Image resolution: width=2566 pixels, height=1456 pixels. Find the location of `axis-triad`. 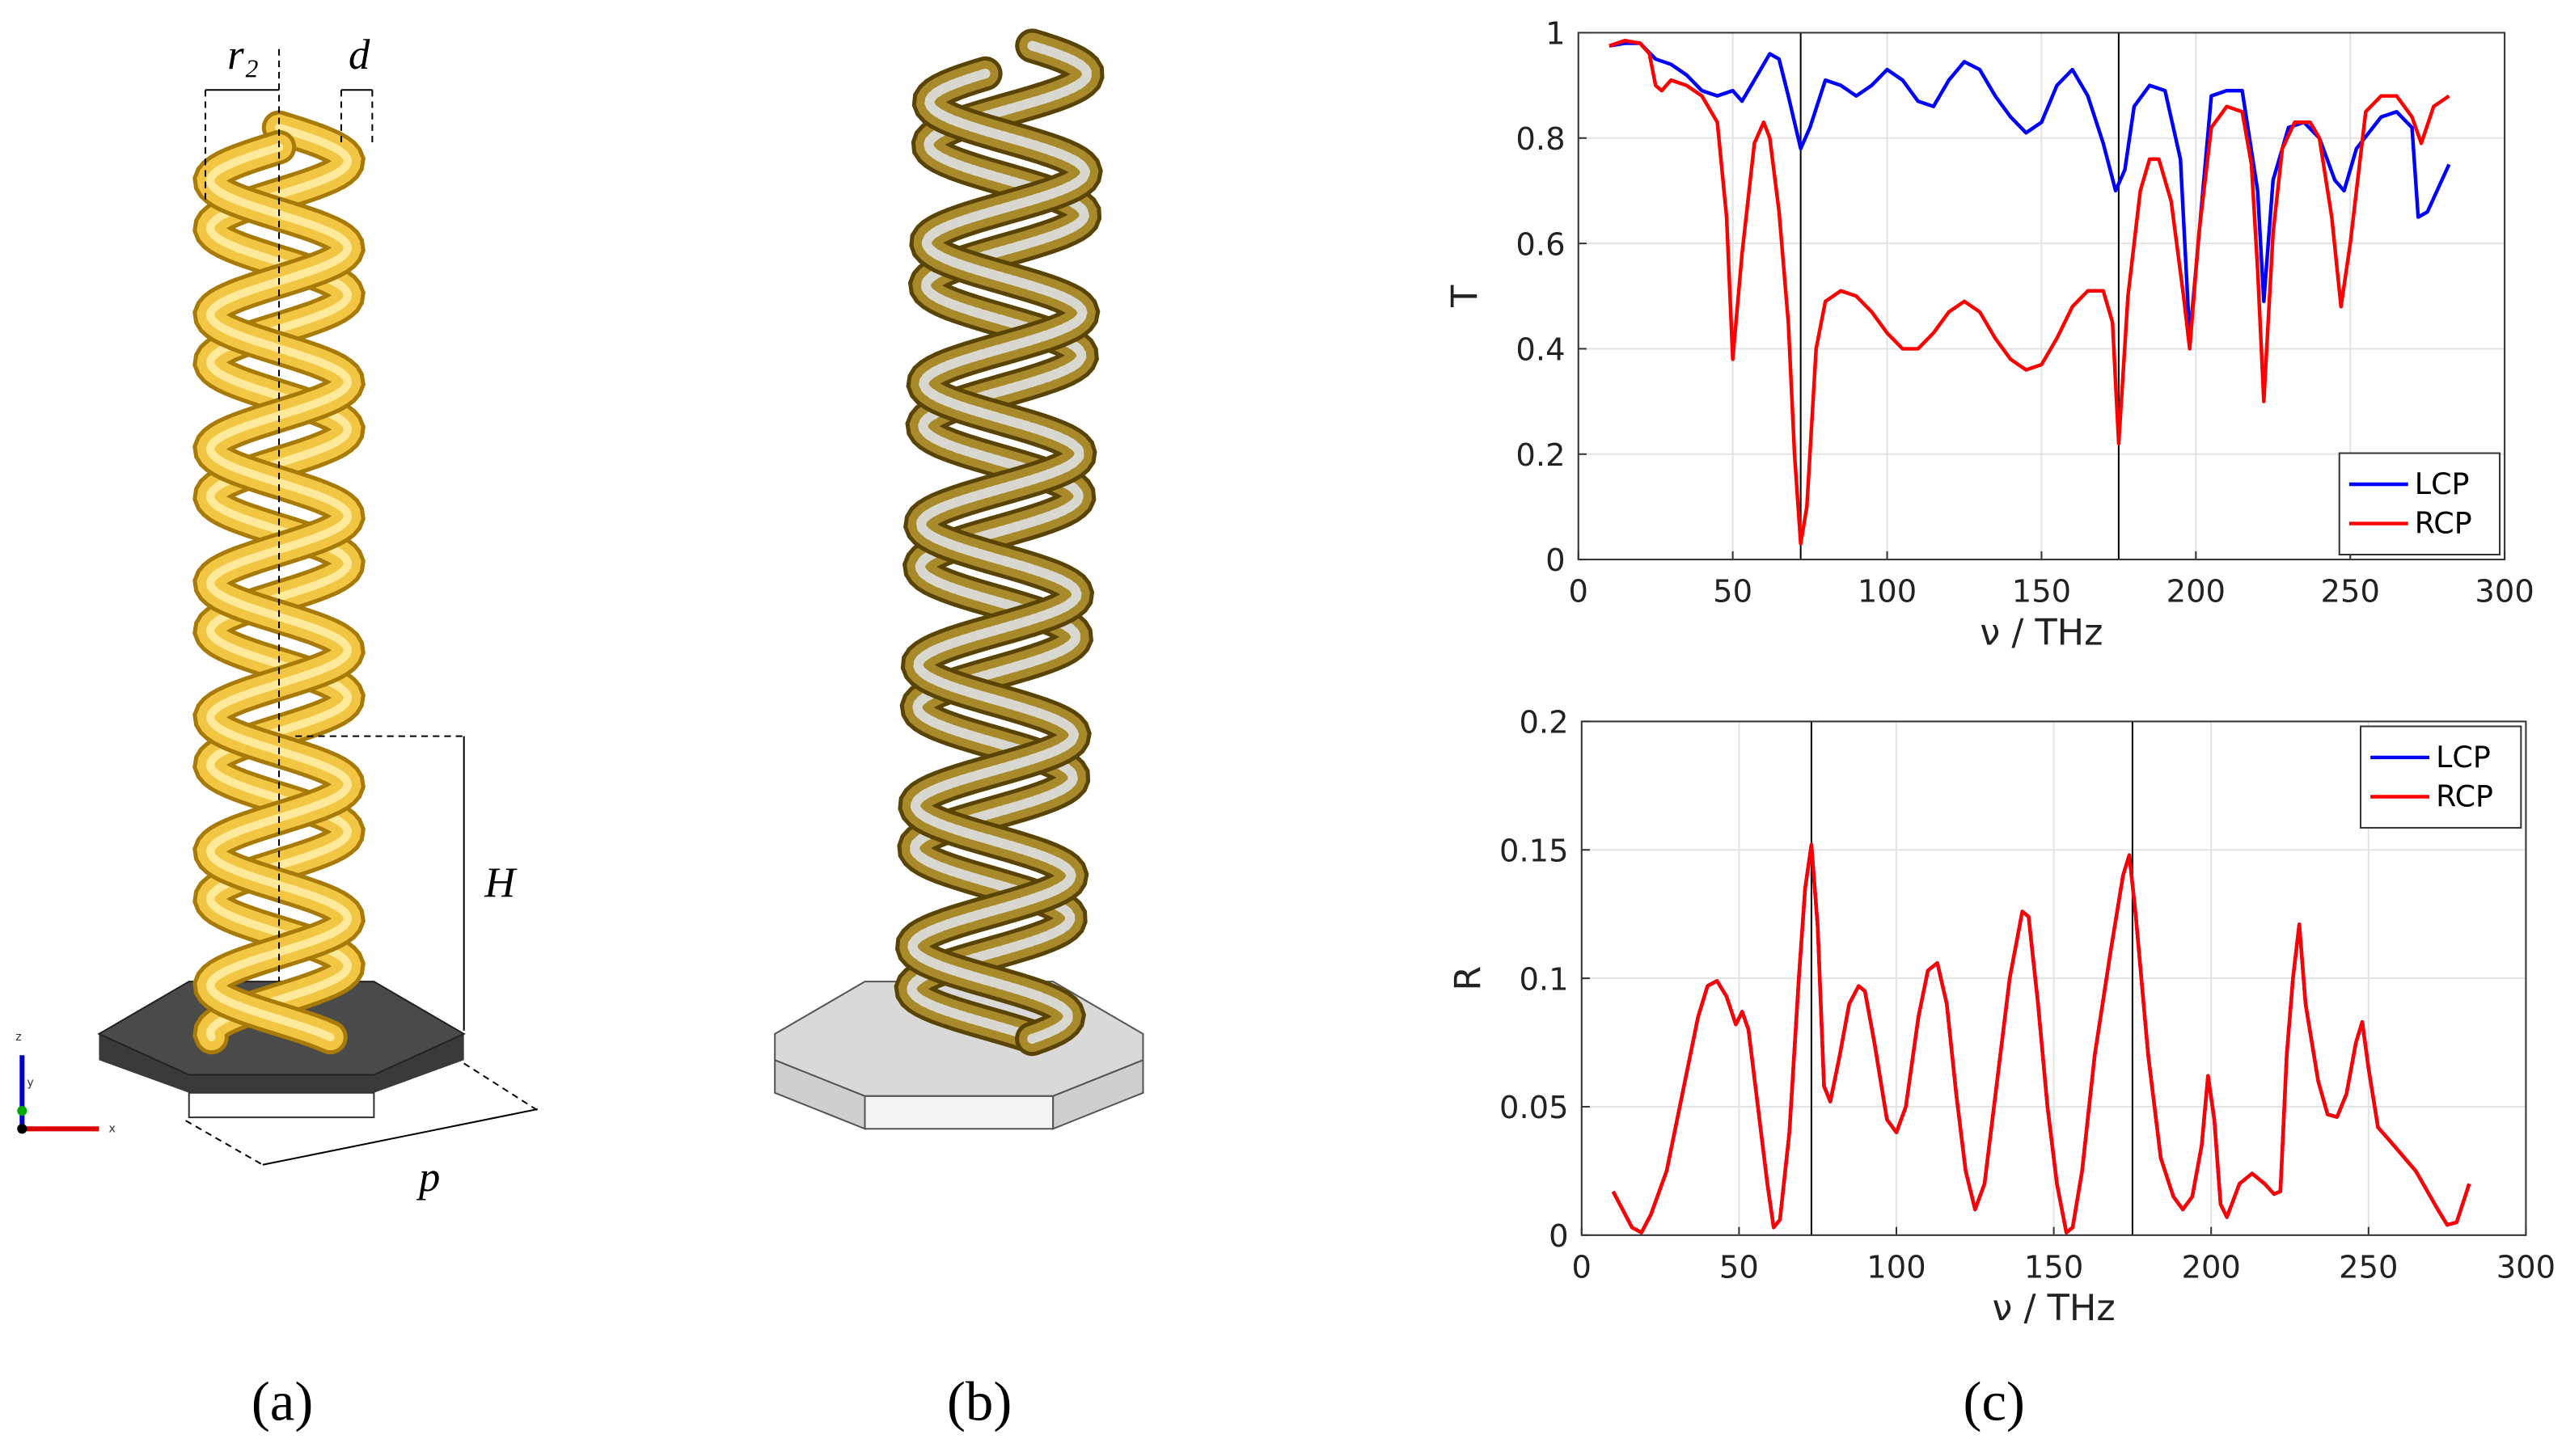

axis-triad is located at coordinates (58, 1094).